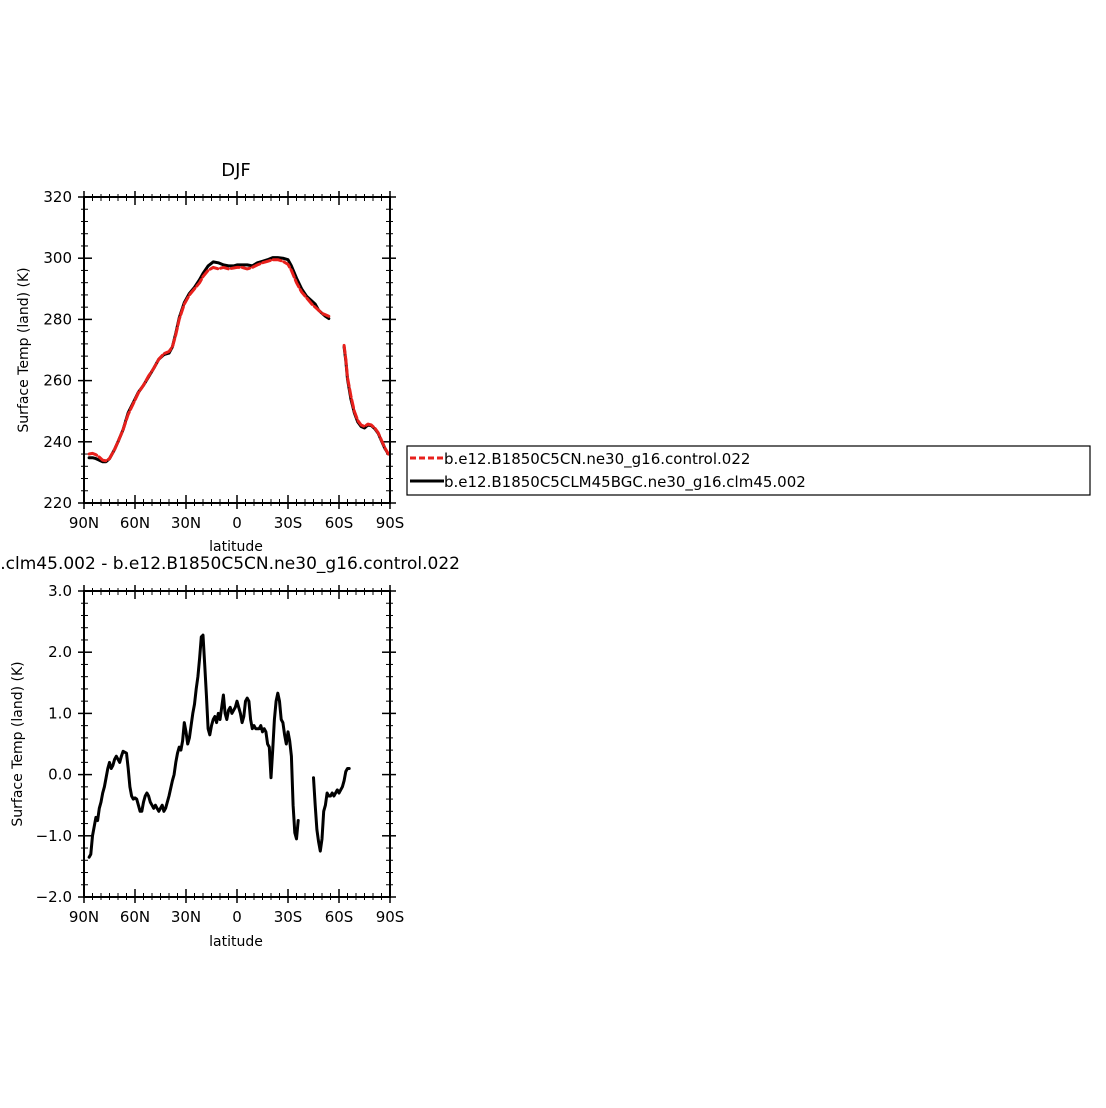 This screenshot has width=1106, height=1108. I want to click on top-y-axis-label: Surface Temp (land) (K), so click(24, 349).